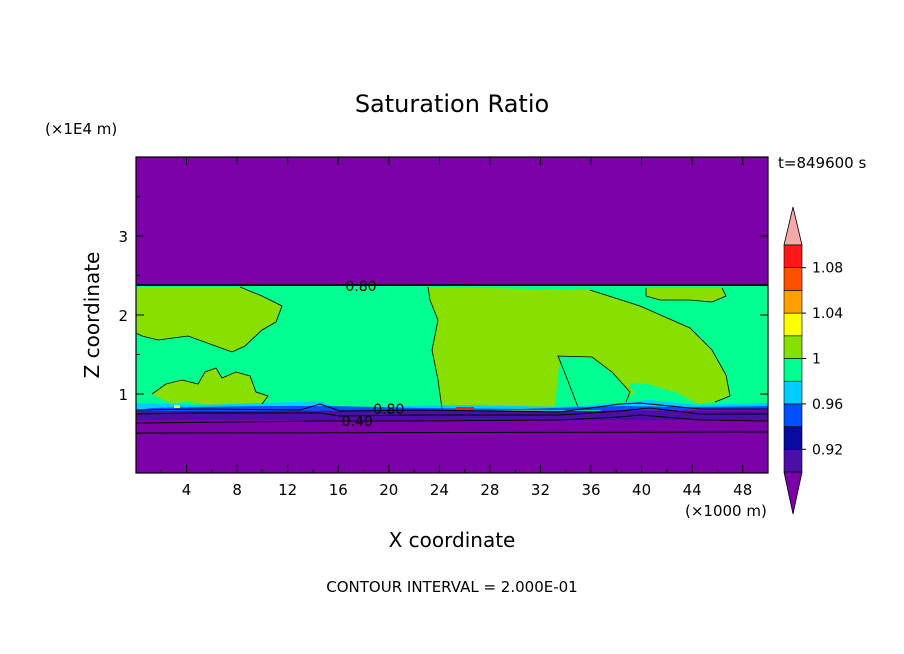 This screenshot has width=904, height=654. Describe the element at coordinates (187, 490) in the screenshot. I see `x-tick-label: 4` at that location.